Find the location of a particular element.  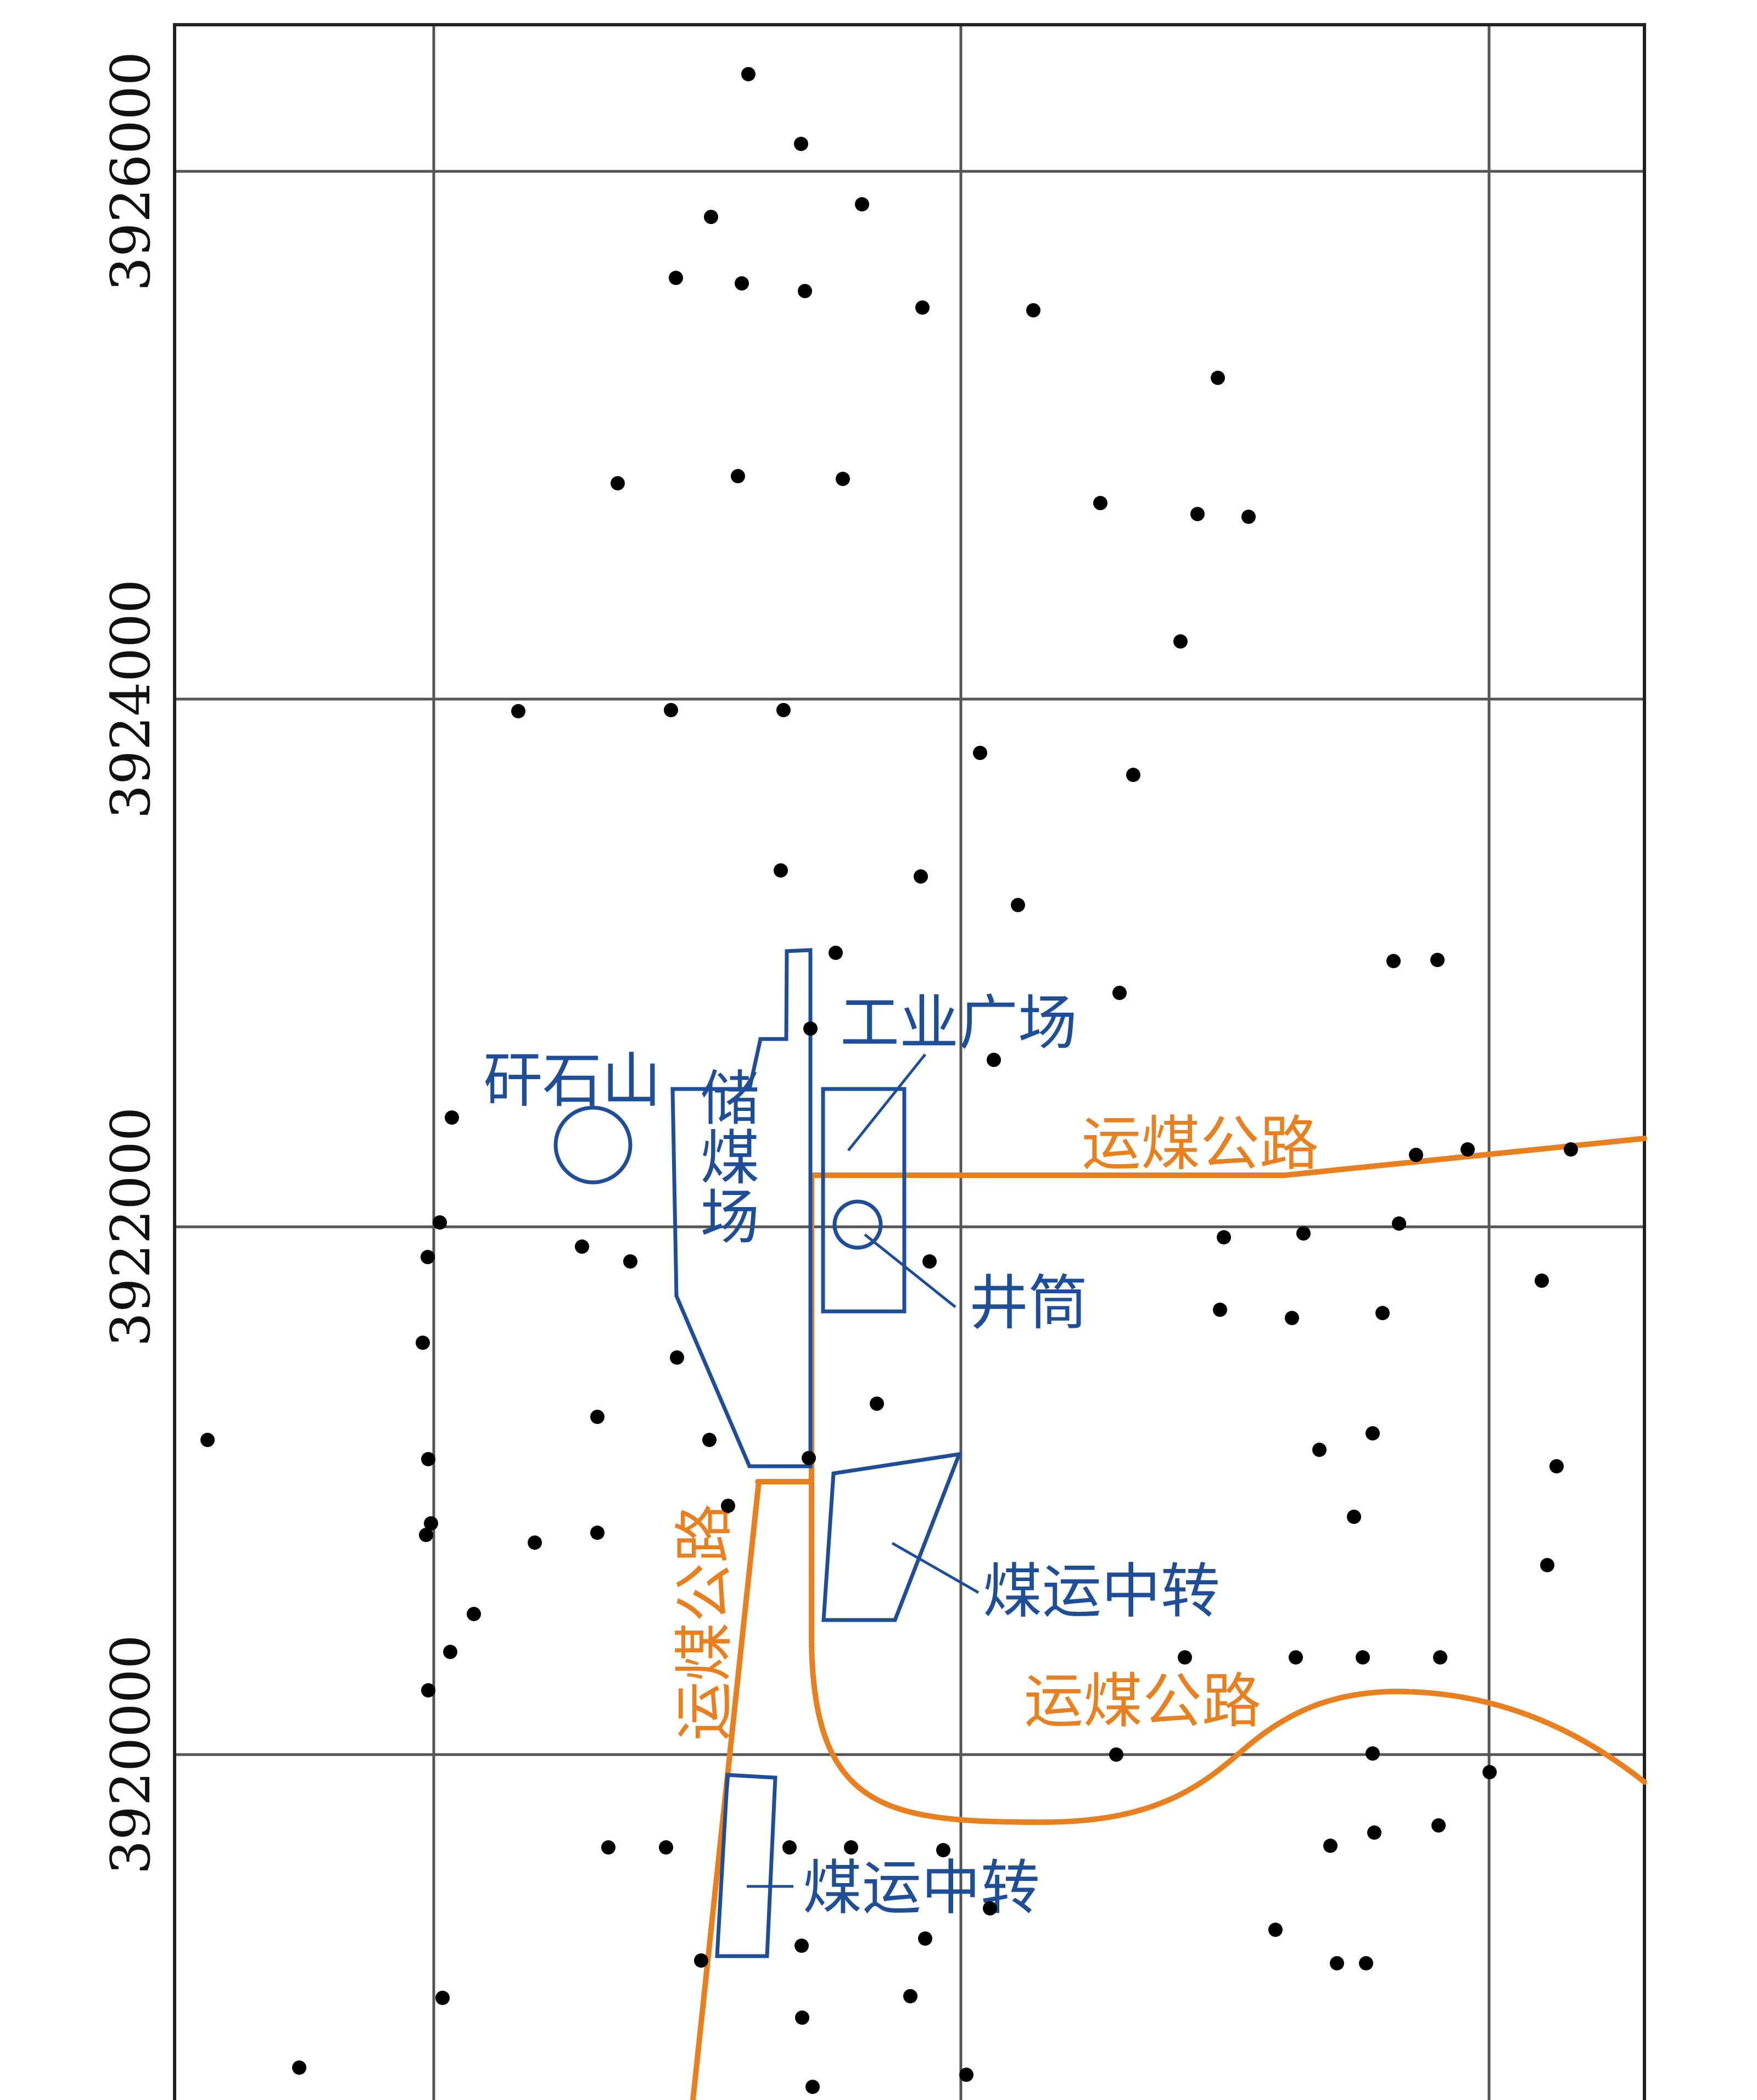

industrial-square-leader is located at coordinates (887, 1102).